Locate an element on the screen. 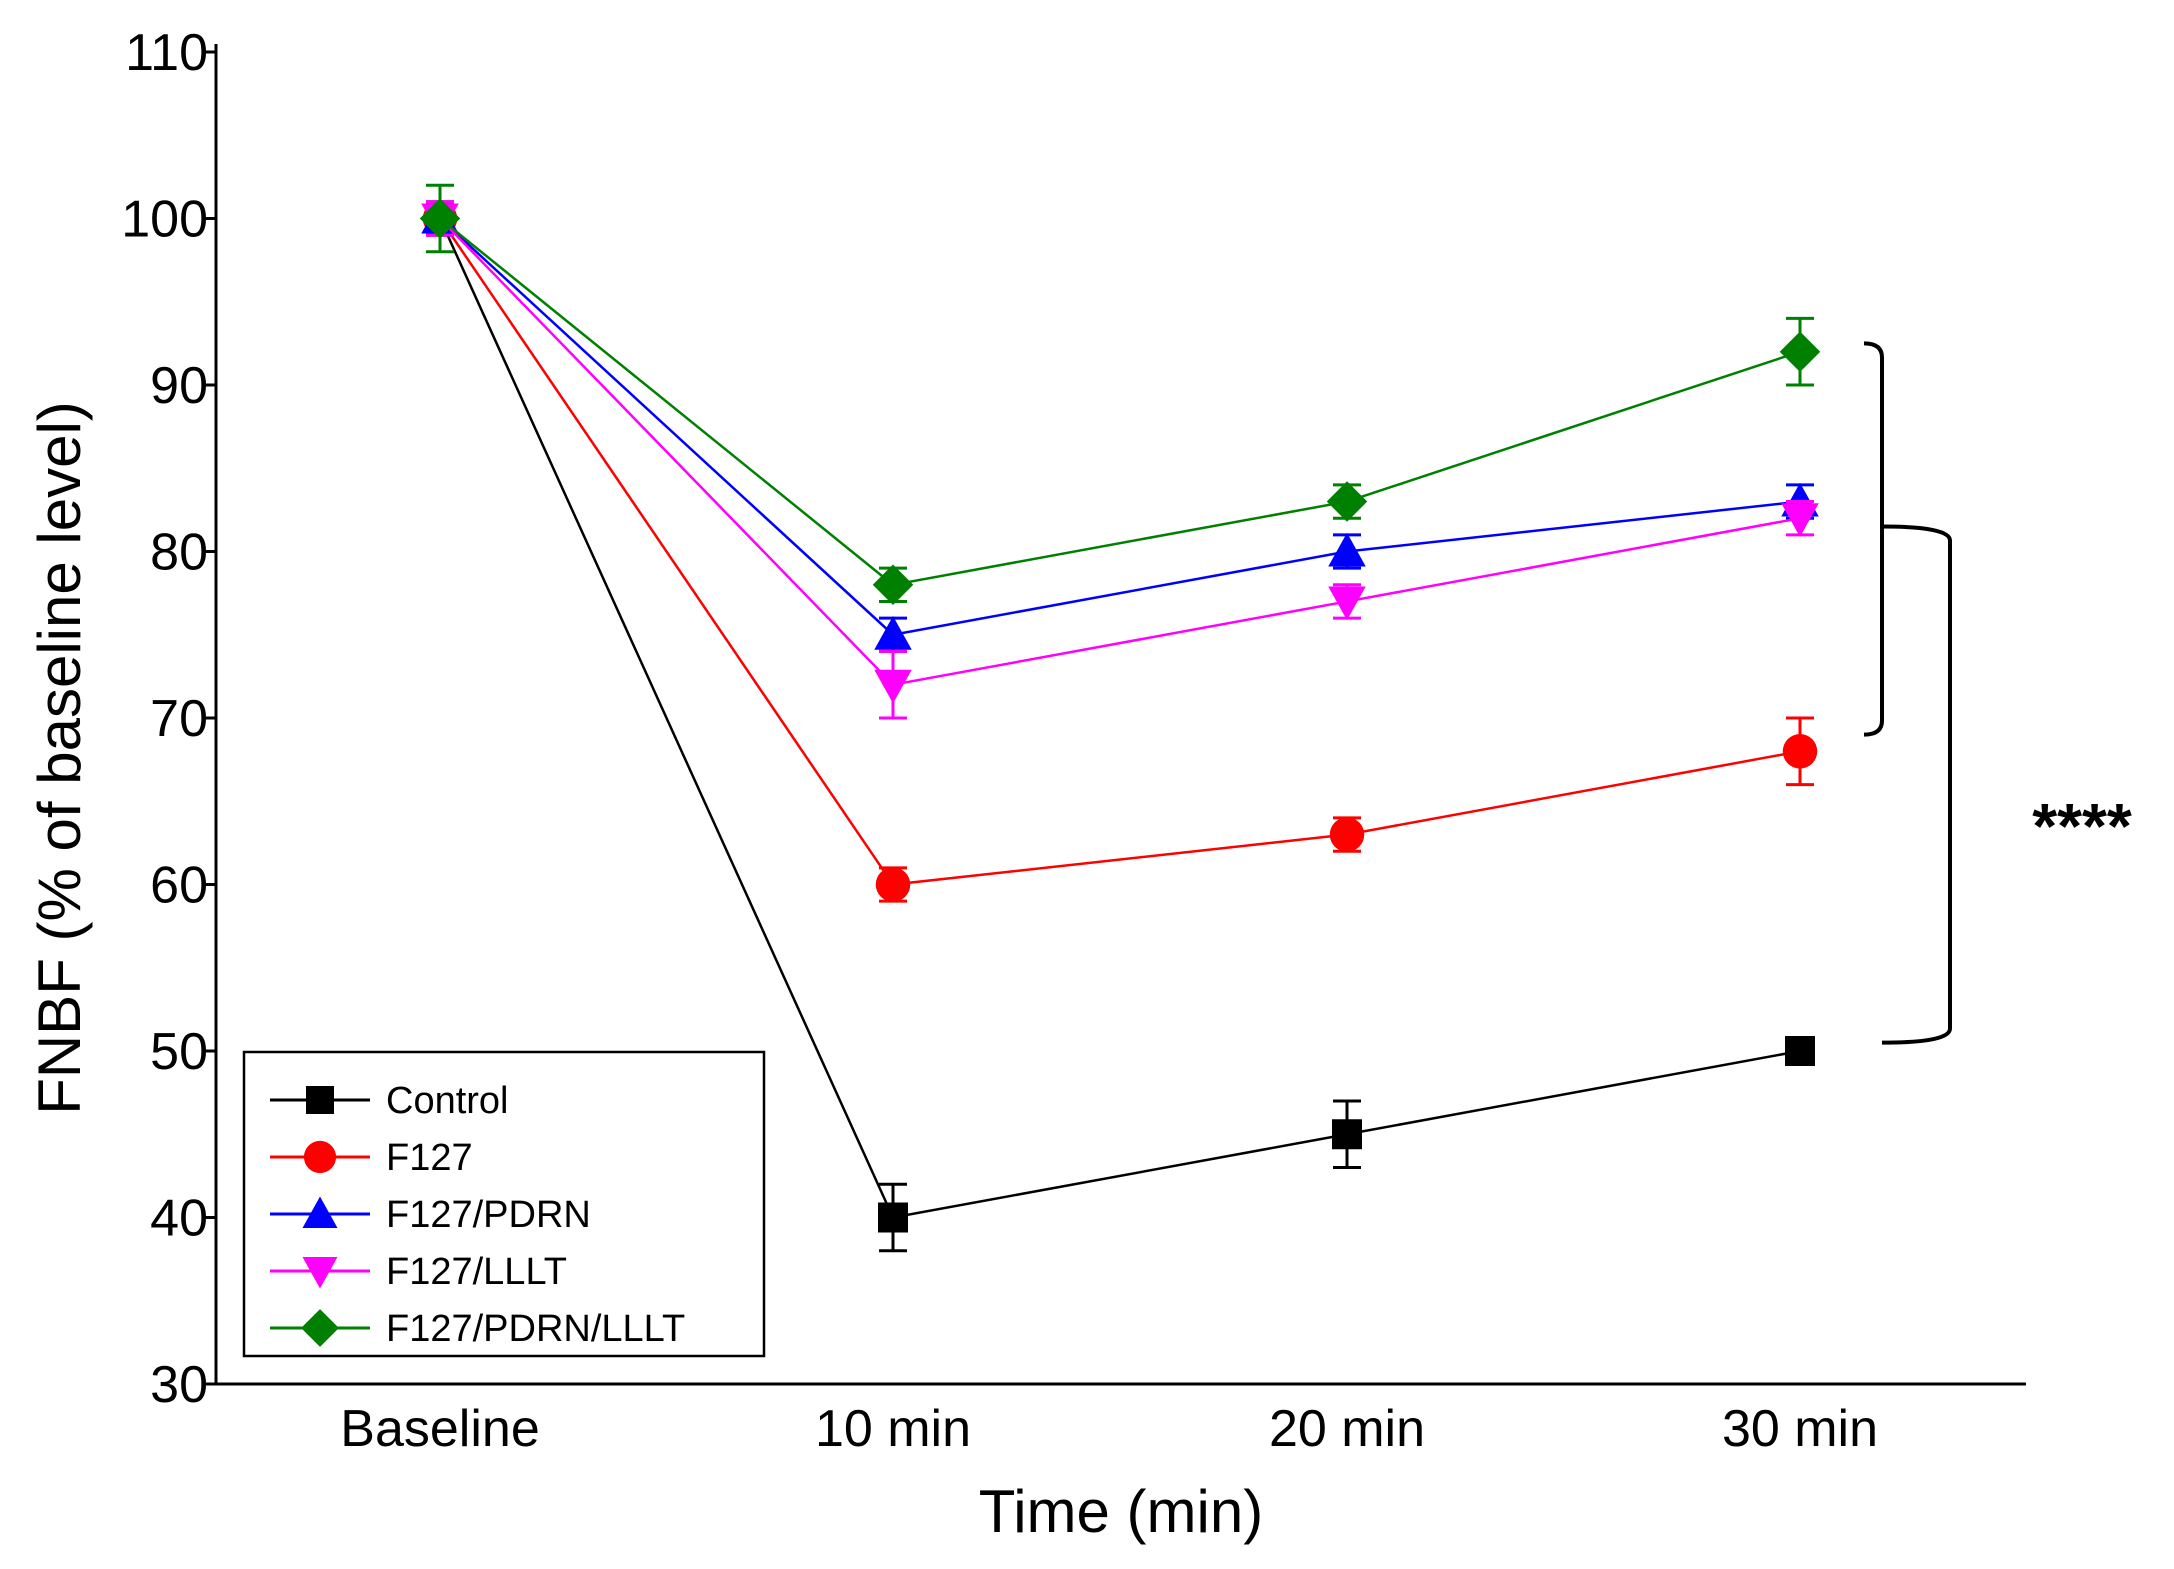 The image size is (2174, 1569). legend-label-f127: F127 is located at coordinates (429, 1158).